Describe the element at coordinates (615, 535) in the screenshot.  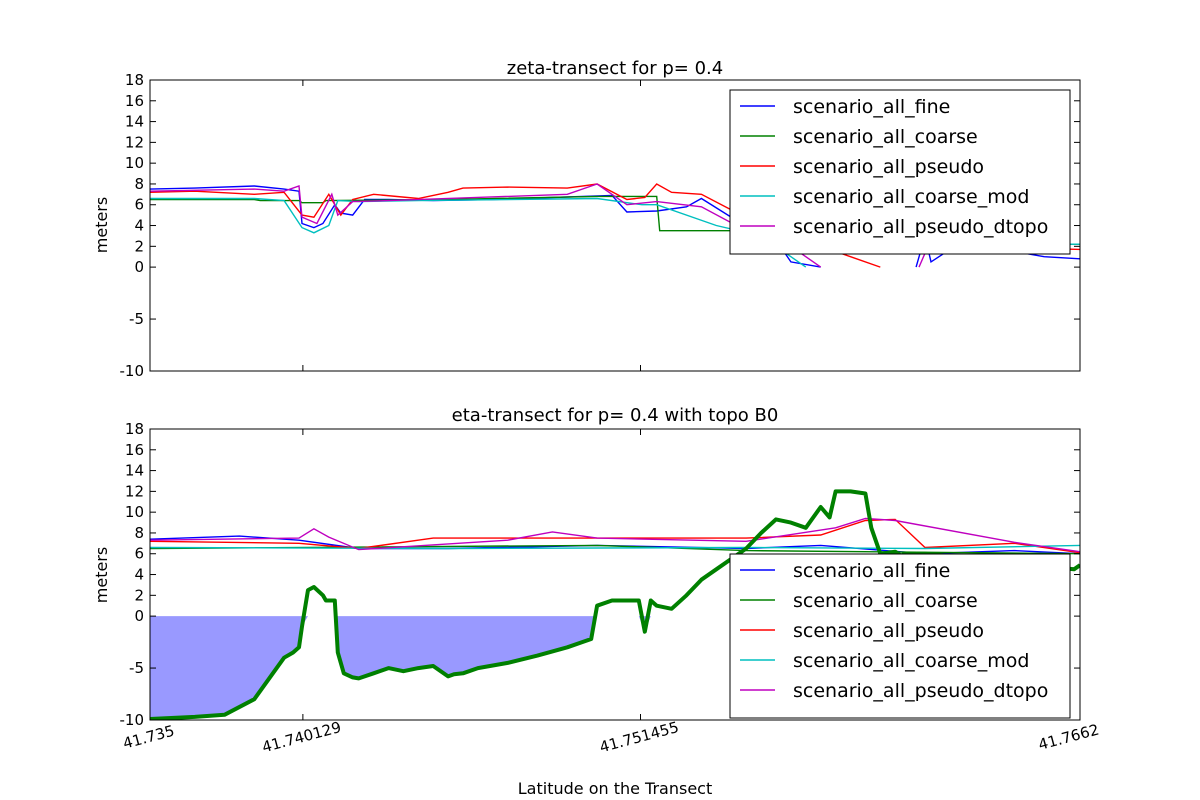
I see `eta-series-scenario-all-pseudo-dtopo` at that location.